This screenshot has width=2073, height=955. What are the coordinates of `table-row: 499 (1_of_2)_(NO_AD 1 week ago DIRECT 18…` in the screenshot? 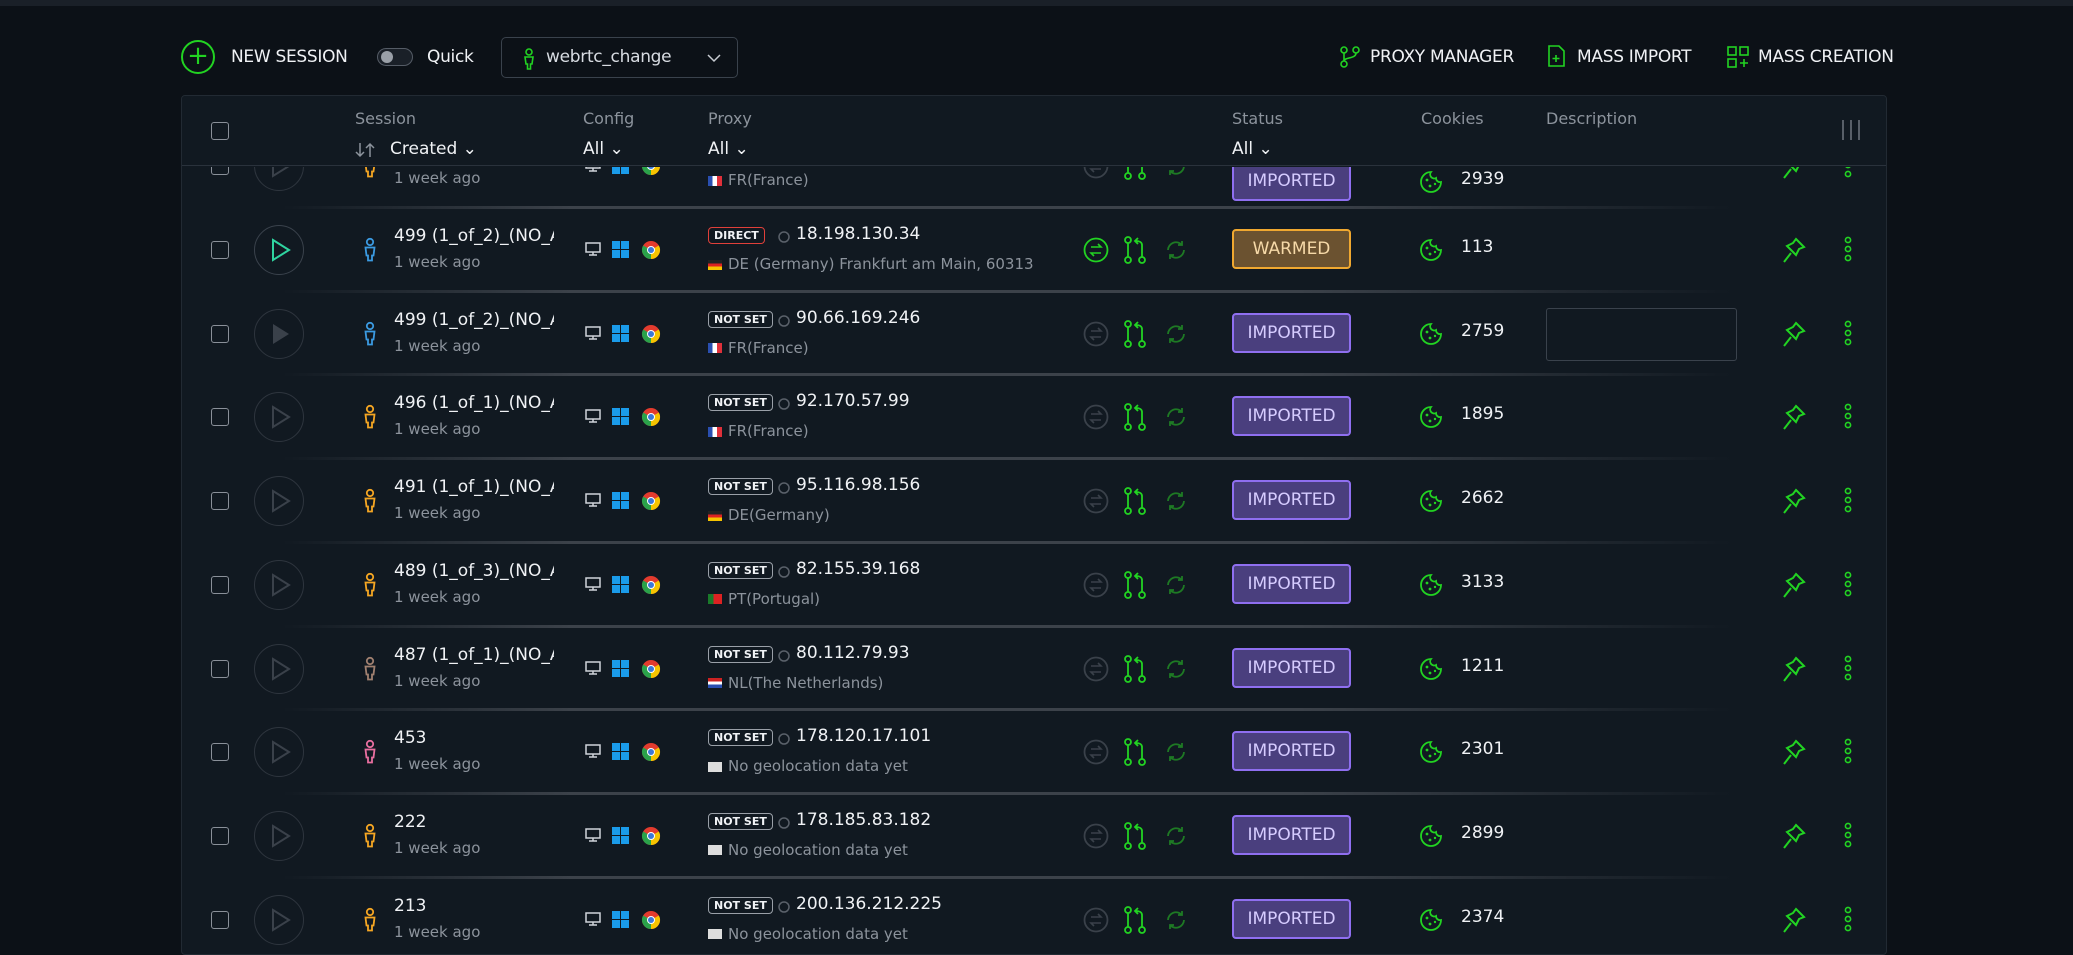 It's located at (1034, 249).